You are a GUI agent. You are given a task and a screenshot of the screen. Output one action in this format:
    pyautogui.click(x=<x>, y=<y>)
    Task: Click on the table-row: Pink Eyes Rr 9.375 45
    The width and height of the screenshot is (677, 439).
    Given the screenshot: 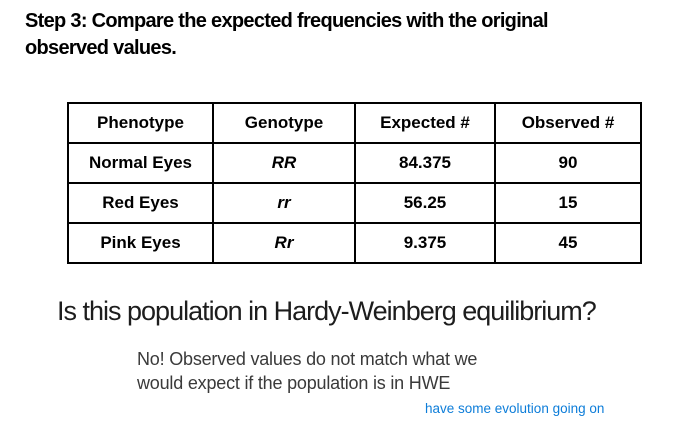 What is the action you would take?
    pyautogui.click(x=354, y=243)
    